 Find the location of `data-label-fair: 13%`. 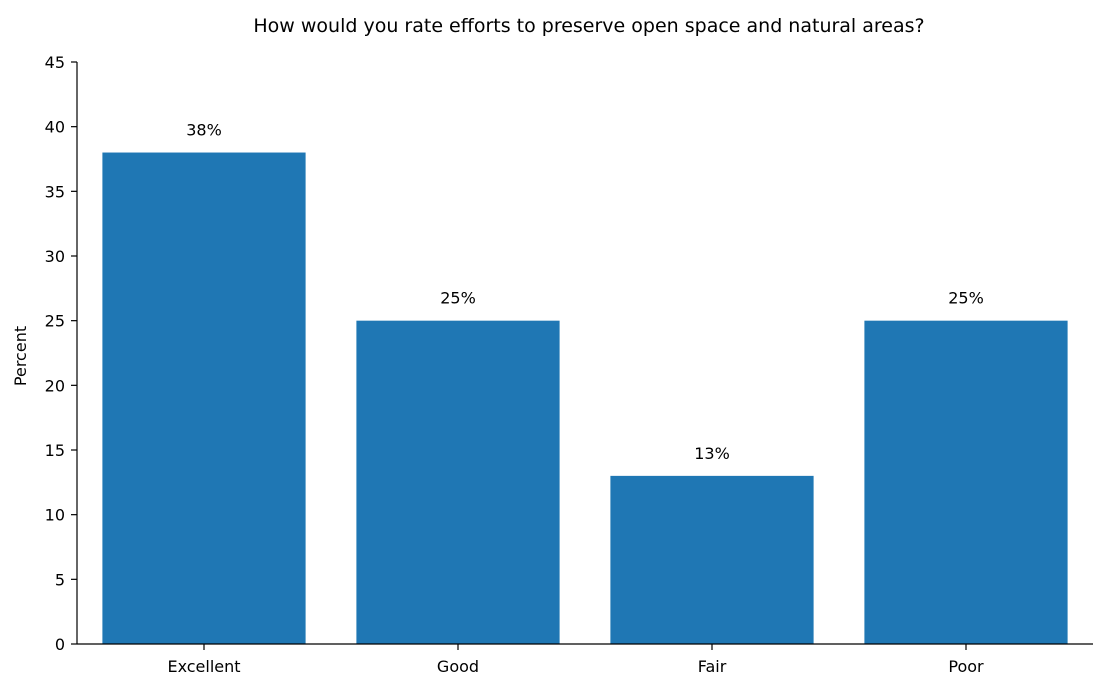

data-label-fair: 13% is located at coordinates (712, 453).